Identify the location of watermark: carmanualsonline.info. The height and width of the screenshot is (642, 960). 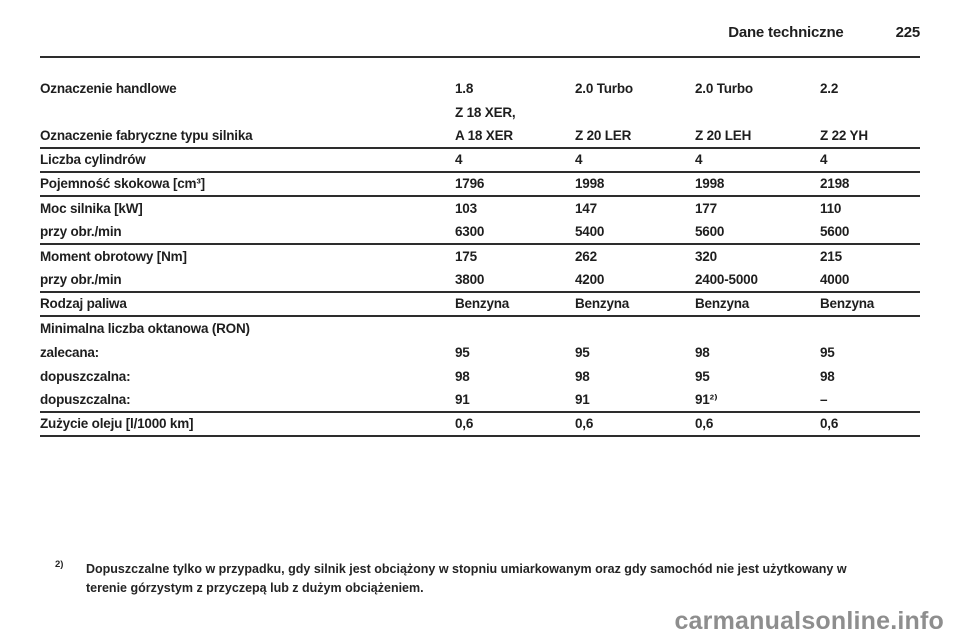
(809, 621).